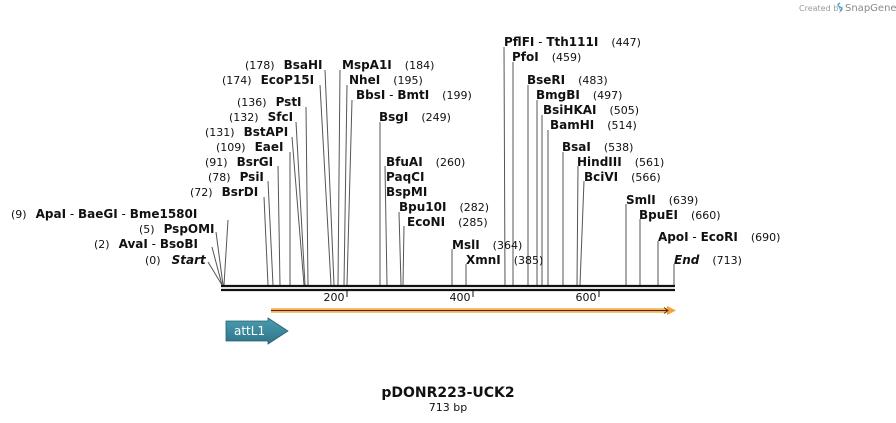 The image size is (896, 423). What do you see at coordinates (268, 80) in the screenshot?
I see `site-label: (174) EcoP15I` at bounding box center [268, 80].